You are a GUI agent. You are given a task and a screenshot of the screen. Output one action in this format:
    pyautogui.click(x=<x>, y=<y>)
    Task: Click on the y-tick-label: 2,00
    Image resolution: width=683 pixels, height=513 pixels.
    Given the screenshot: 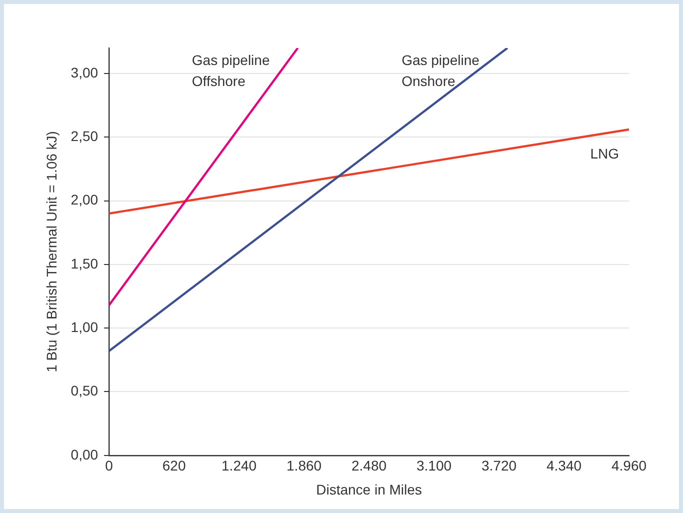 What is the action you would take?
    pyautogui.click(x=84, y=200)
    